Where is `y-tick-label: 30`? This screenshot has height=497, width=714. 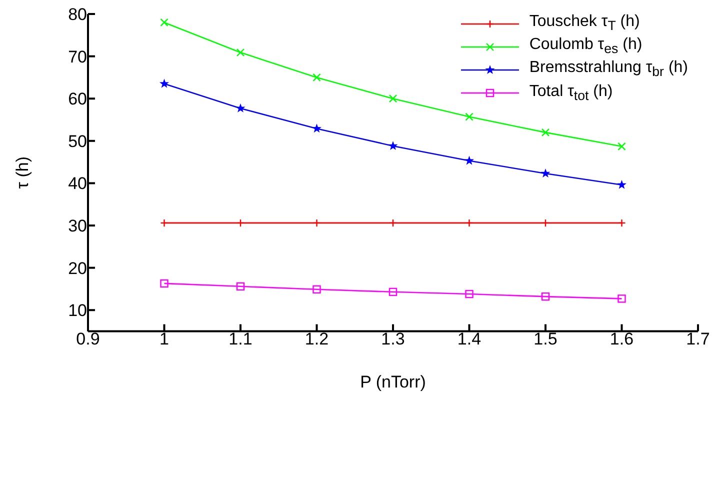
y-tick-label: 30 is located at coordinates (77, 226).